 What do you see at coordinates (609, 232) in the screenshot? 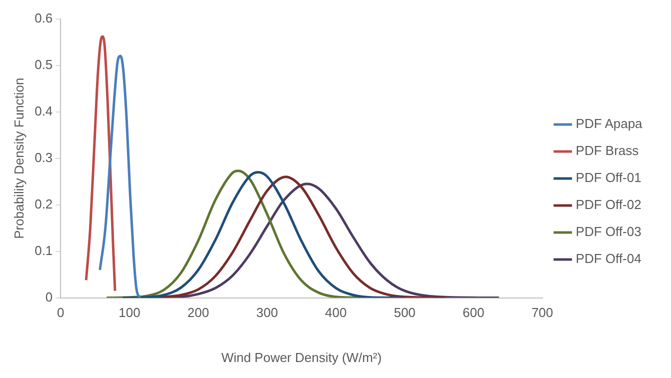
I see `legend-label: PDF Off-03` at bounding box center [609, 232].